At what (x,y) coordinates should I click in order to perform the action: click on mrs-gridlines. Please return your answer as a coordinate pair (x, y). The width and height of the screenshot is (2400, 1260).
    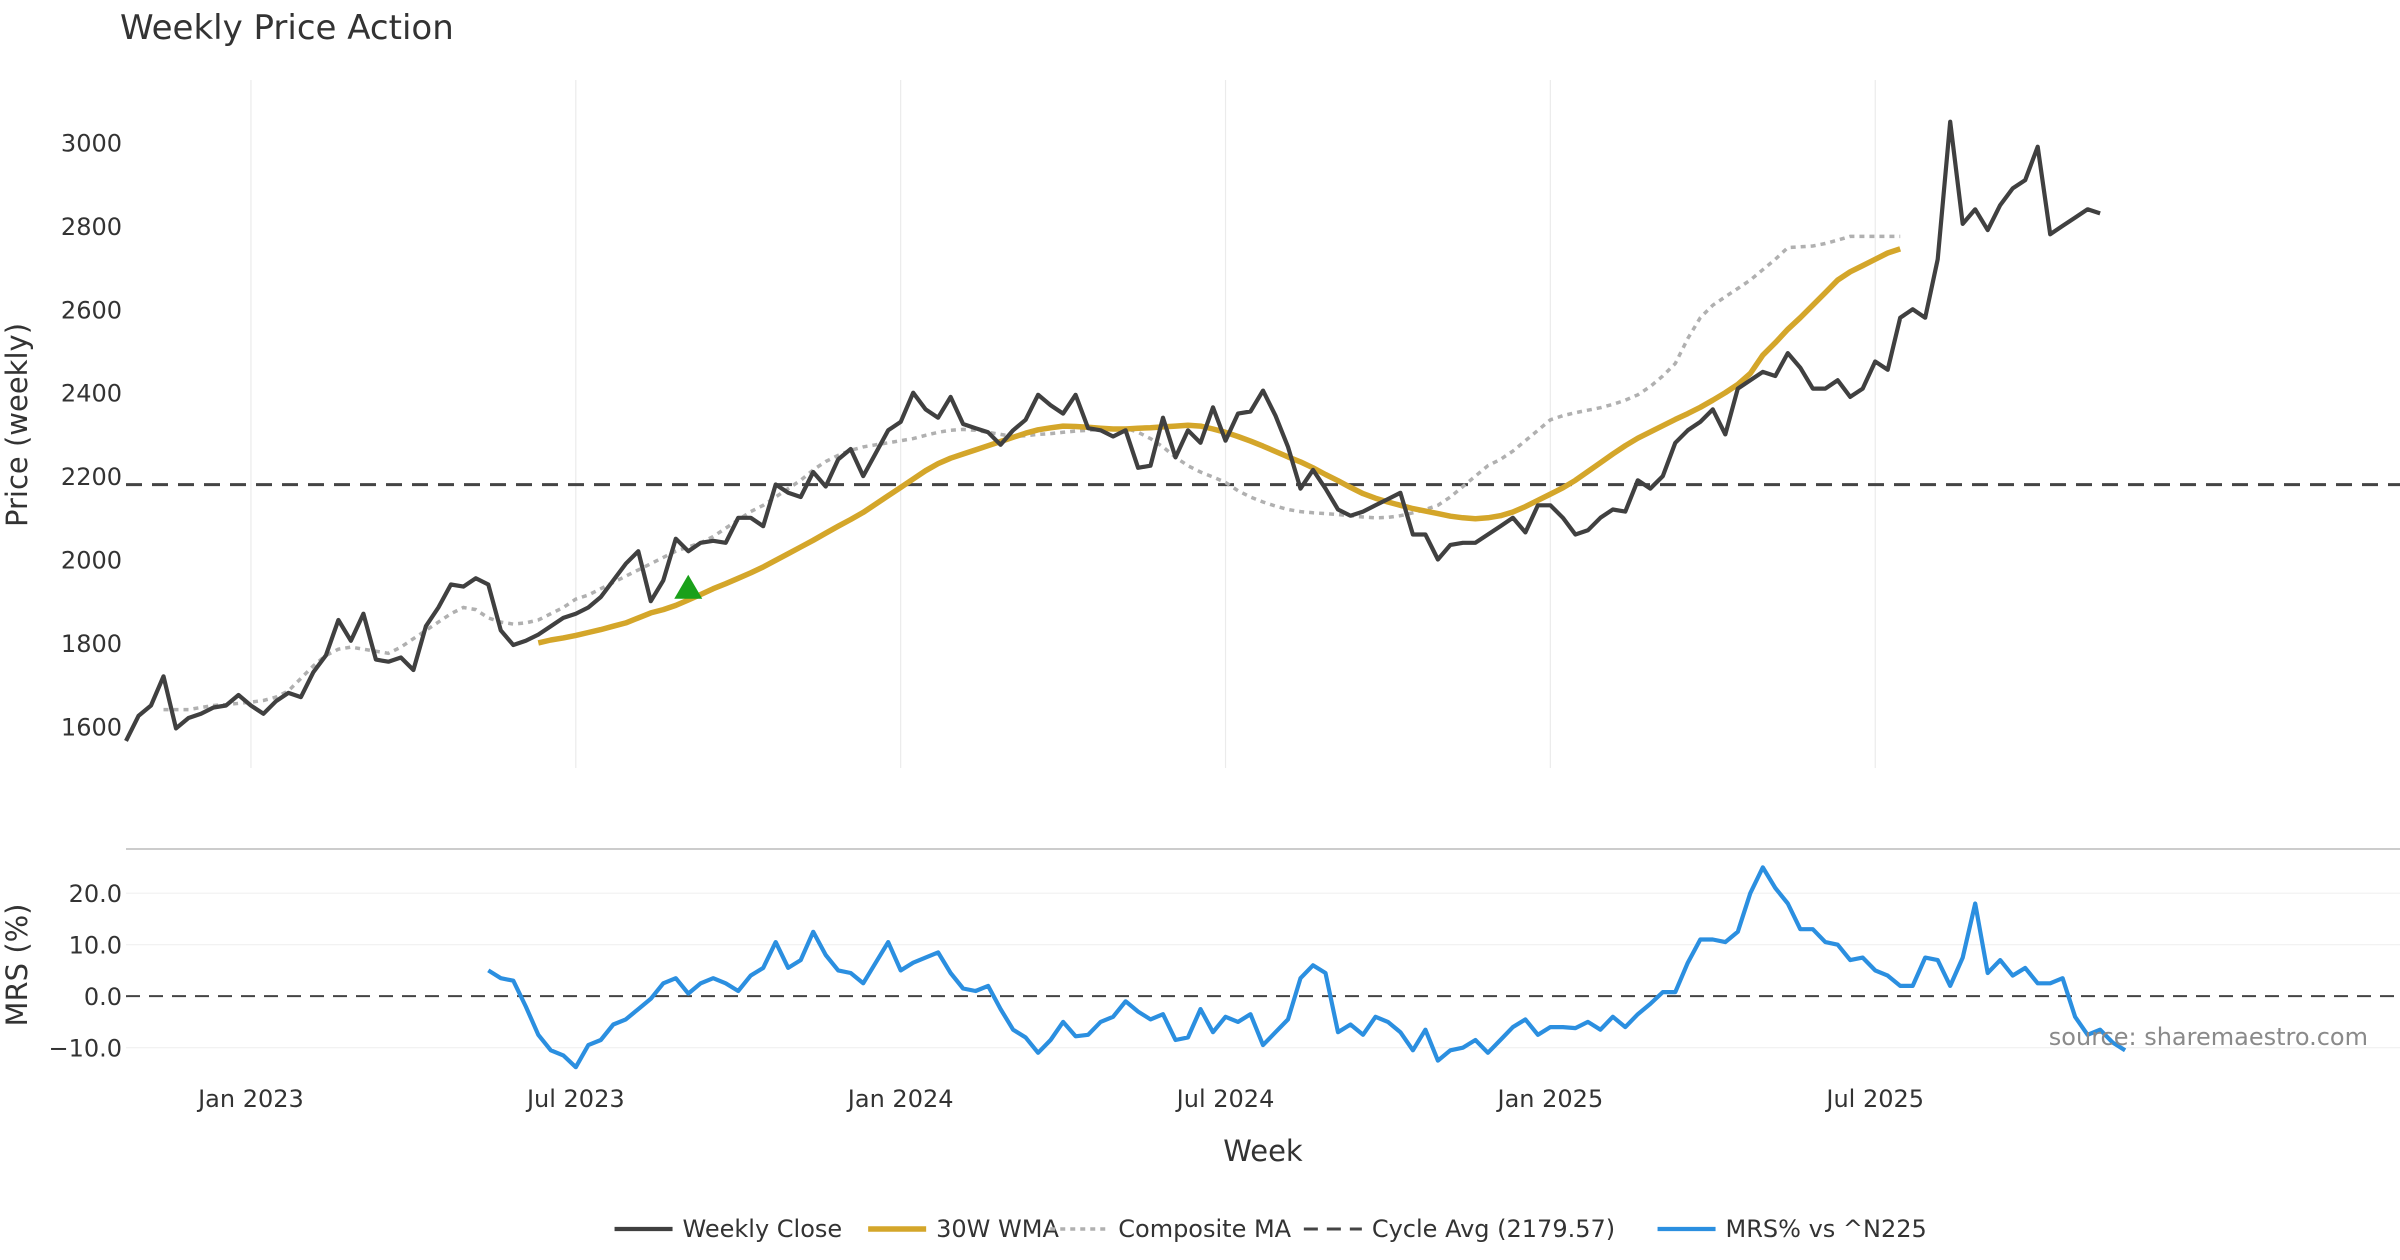
    Looking at the image, I should click on (1263, 970).